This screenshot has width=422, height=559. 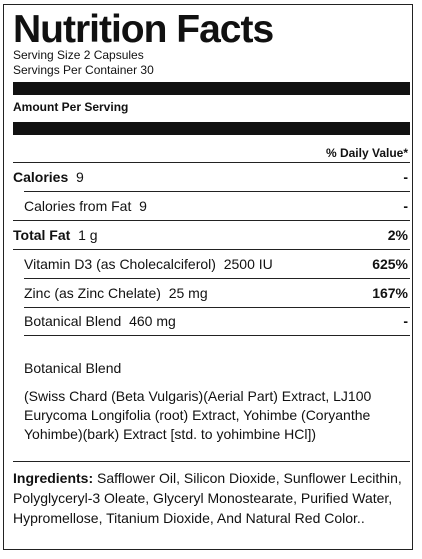 What do you see at coordinates (78, 206) in the screenshot?
I see `calories-from-fat-name: Calories from Fat` at bounding box center [78, 206].